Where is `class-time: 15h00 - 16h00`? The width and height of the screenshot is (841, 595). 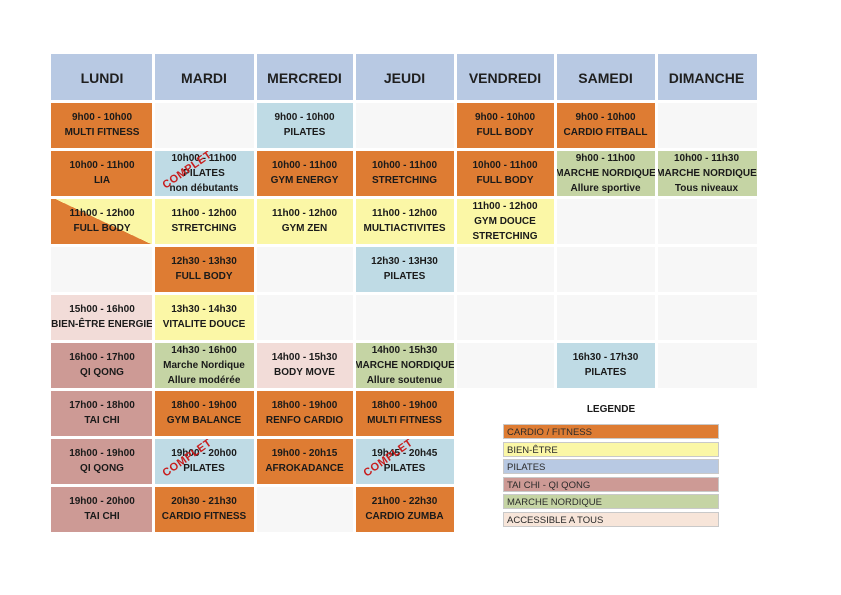
class-time: 15h00 - 16h00 is located at coordinates (102, 309).